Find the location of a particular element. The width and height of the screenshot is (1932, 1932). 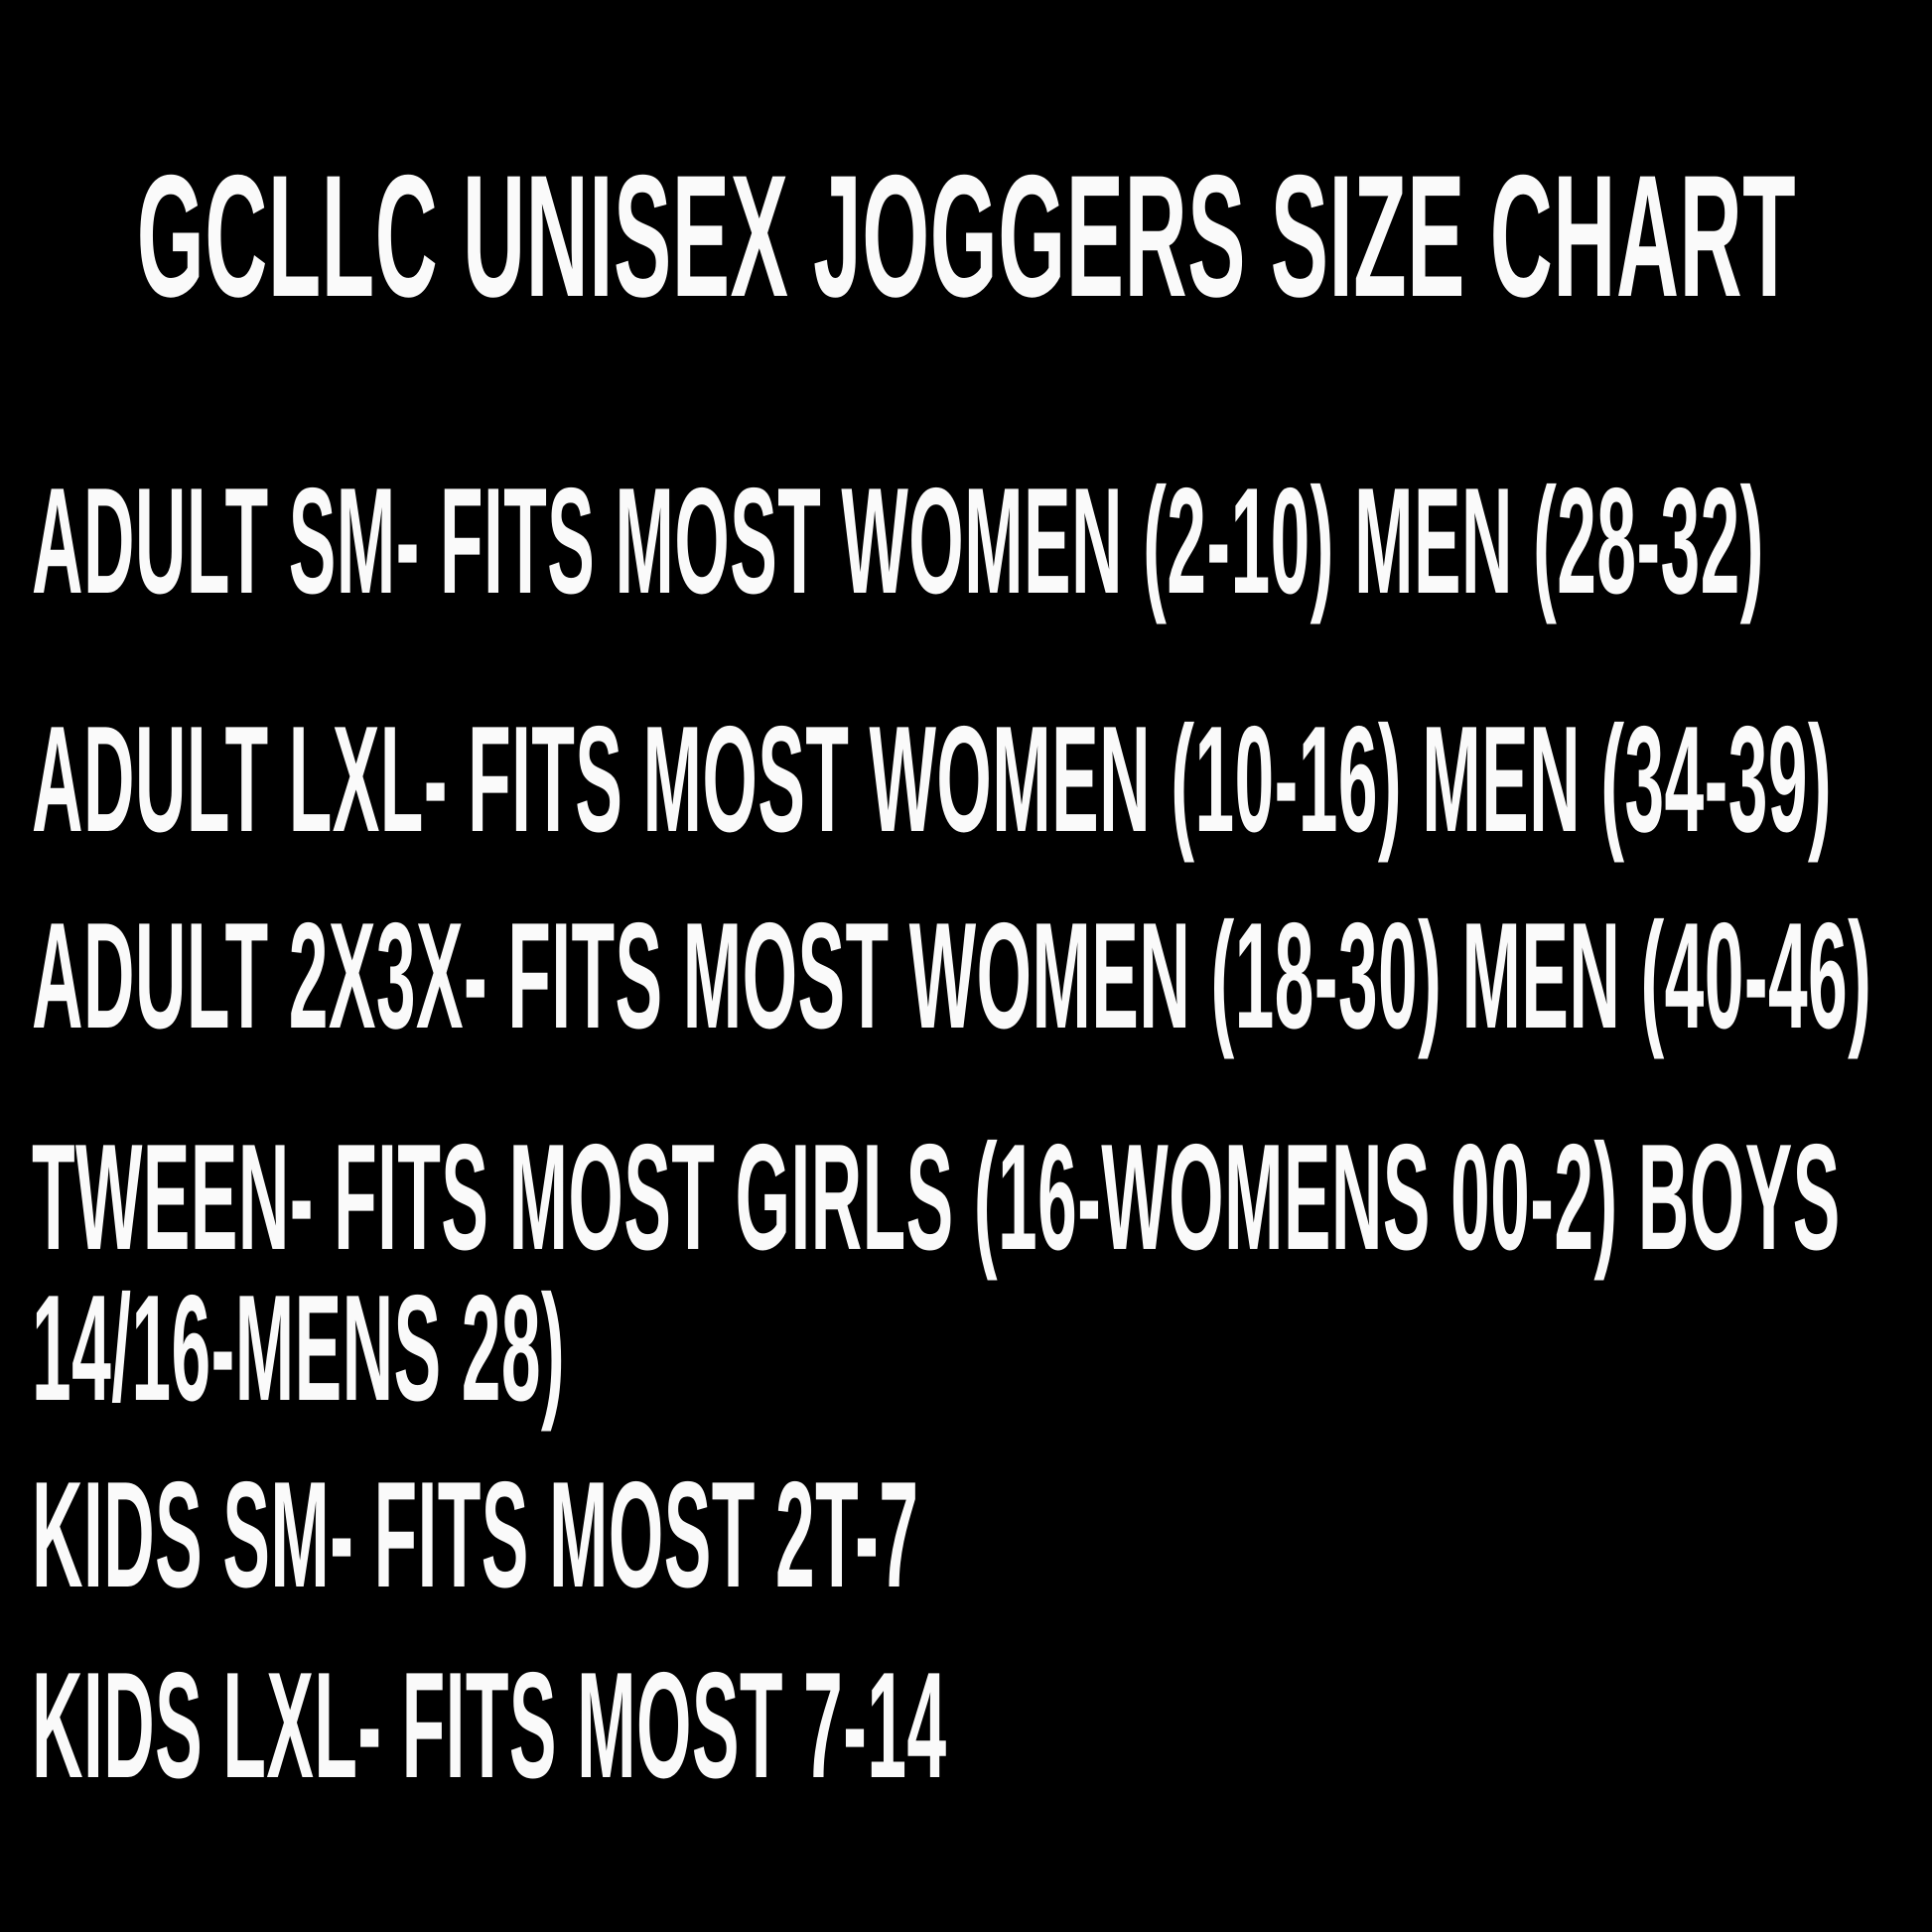

size-row-line: KIDS LXL- FITS MOST 7-14 is located at coordinates (966, 1725).